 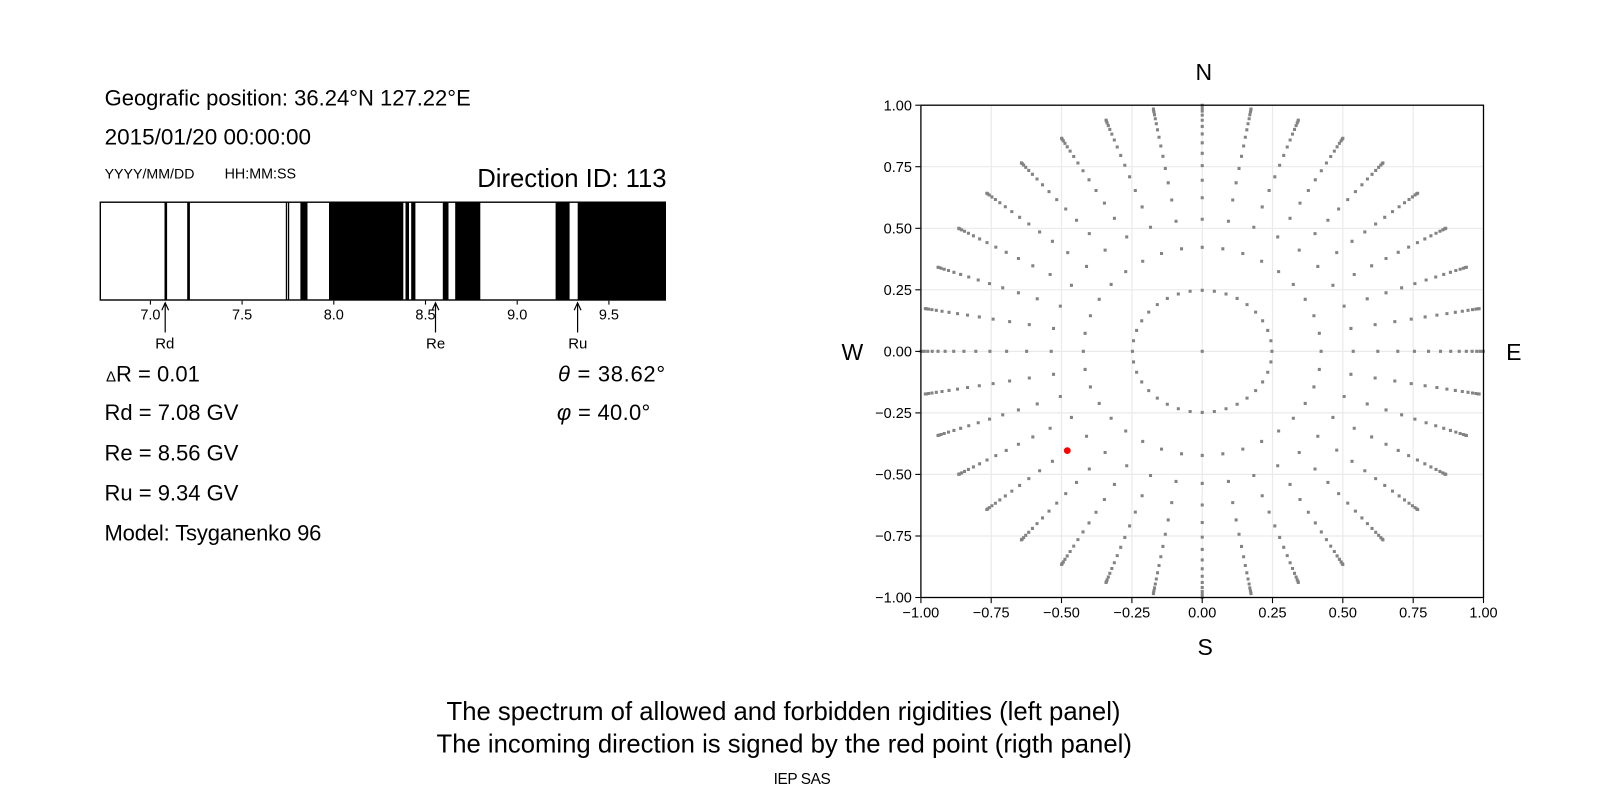 What do you see at coordinates (172, 493) in the screenshot?
I see `svg-text: Ru = 9.34 GV` at bounding box center [172, 493].